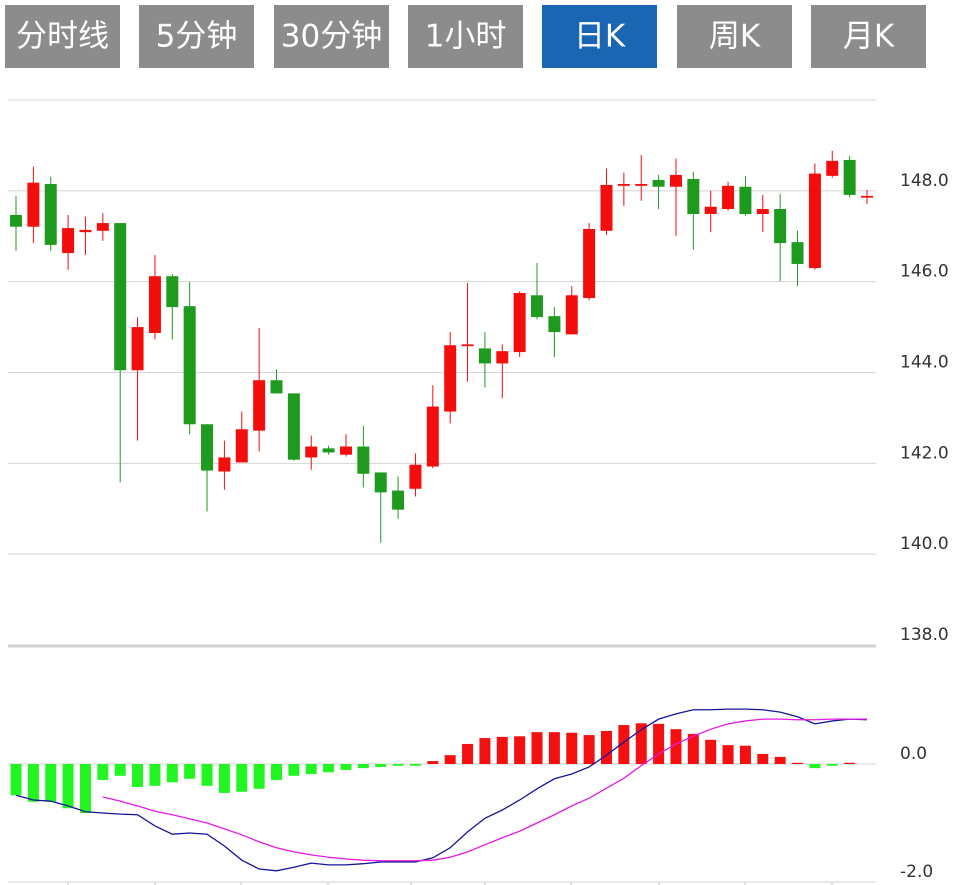  I want to click on tab-label: 周K, so click(735, 37).